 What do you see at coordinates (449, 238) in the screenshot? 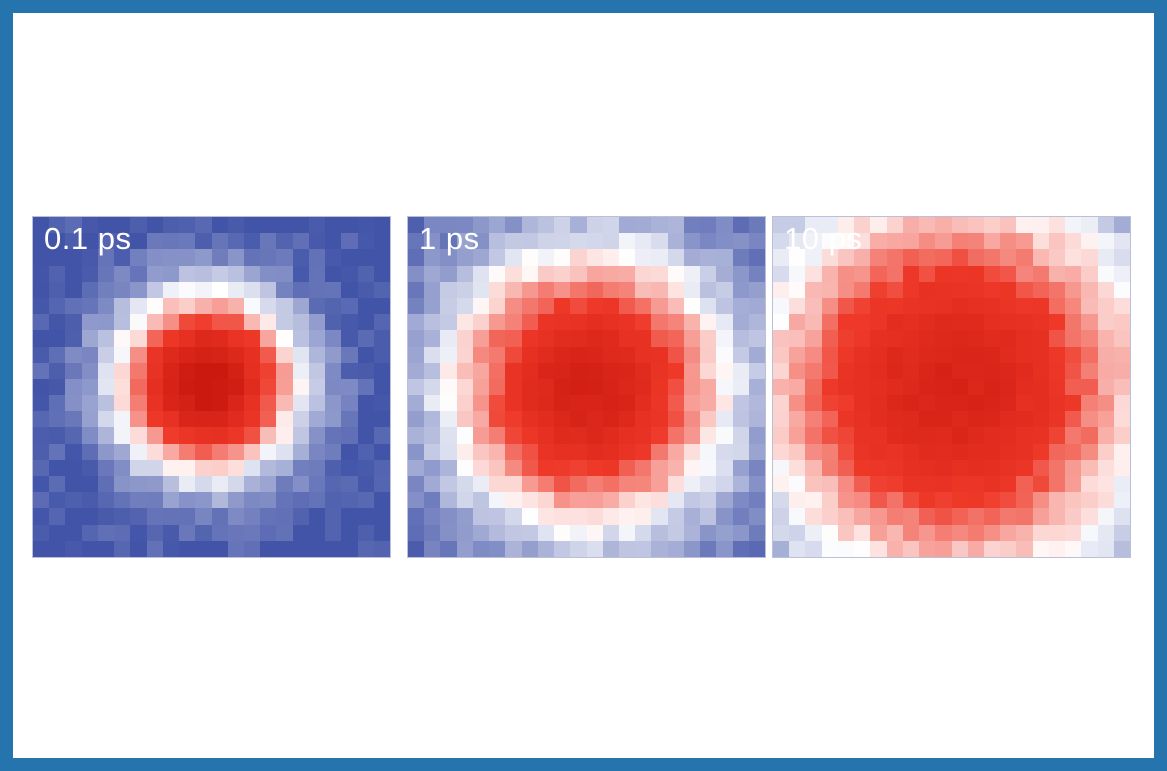
I see `time-label: 1 ps` at bounding box center [449, 238].